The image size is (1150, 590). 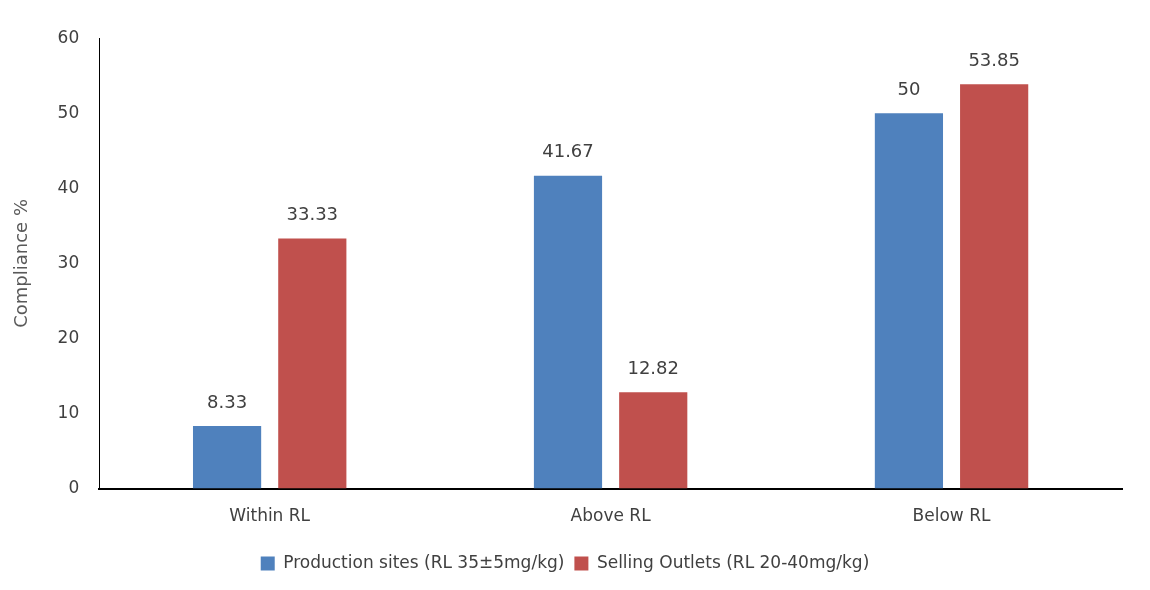 I want to click on data-label: 33.33, so click(x=312, y=214).